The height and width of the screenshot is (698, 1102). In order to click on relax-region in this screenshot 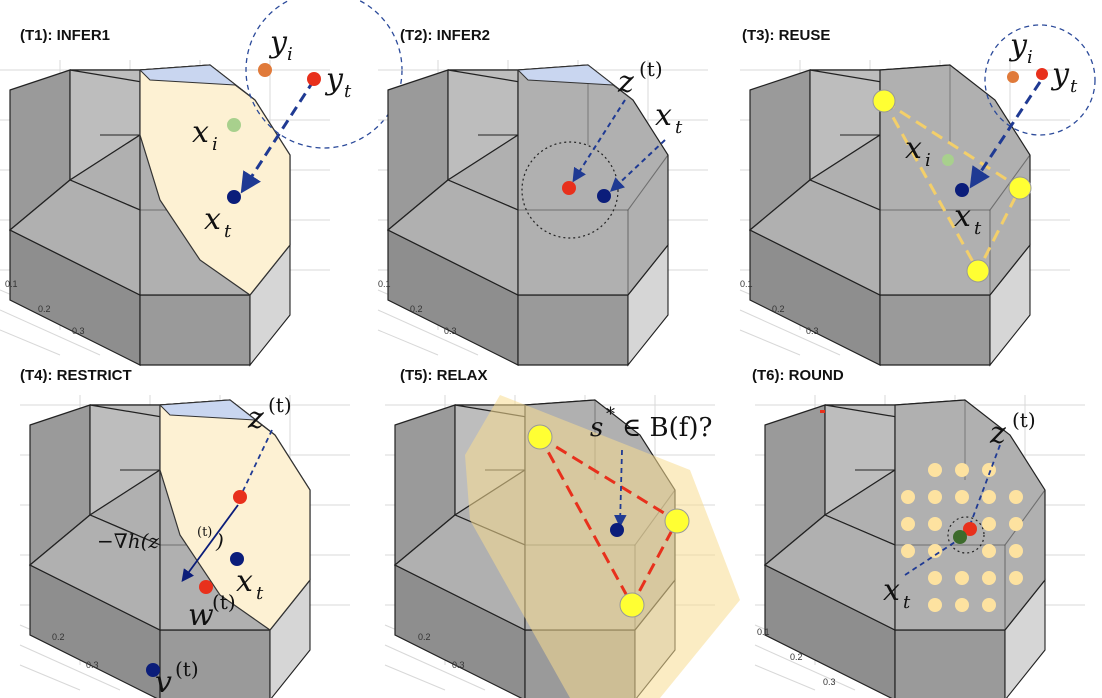, I will do `click(602, 546)`.